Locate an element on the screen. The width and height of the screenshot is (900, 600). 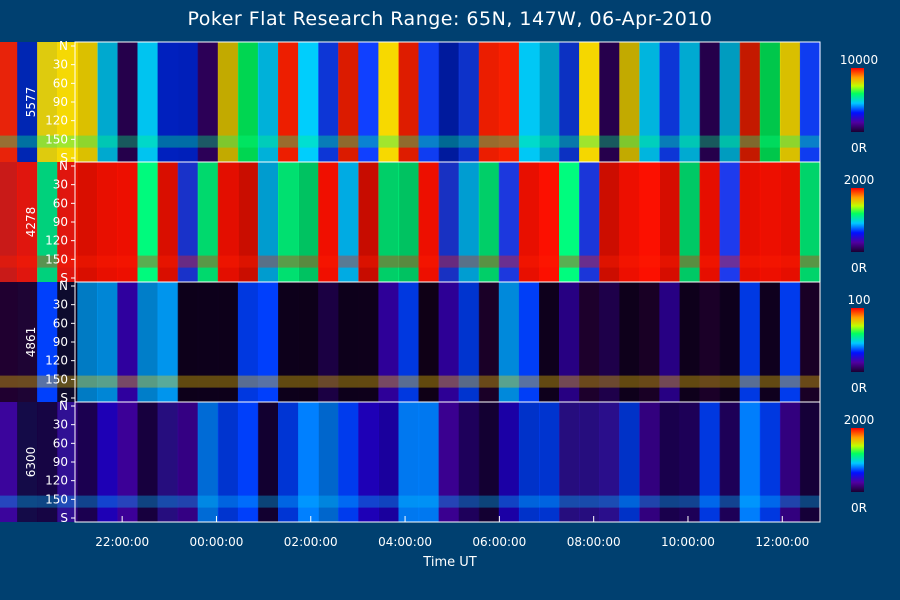
y-tick-label: 90 is located at coordinates (60, 102).